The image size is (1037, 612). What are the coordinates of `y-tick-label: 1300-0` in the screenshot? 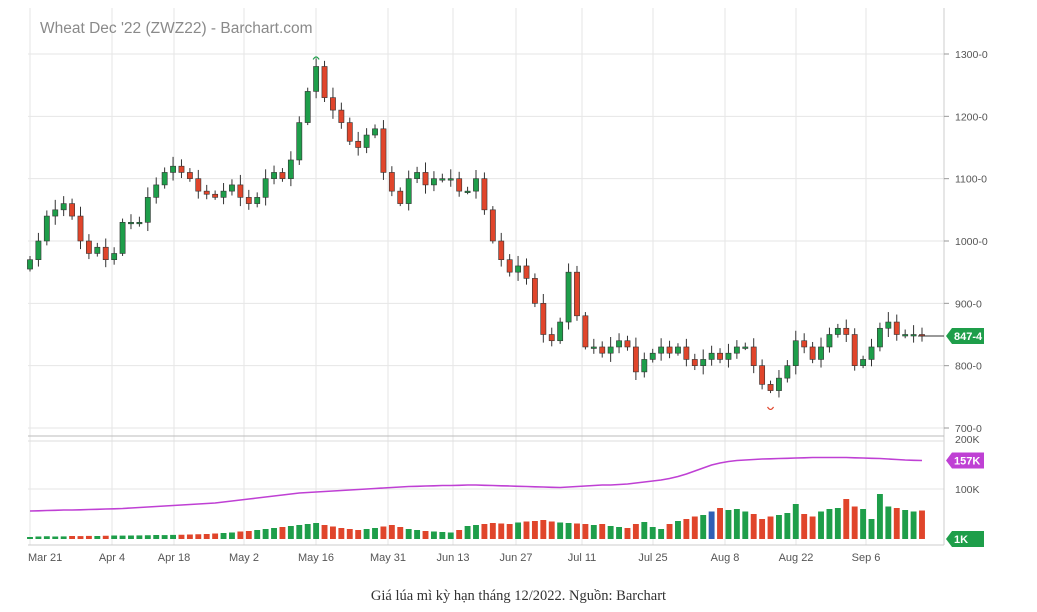 It's located at (971, 55).